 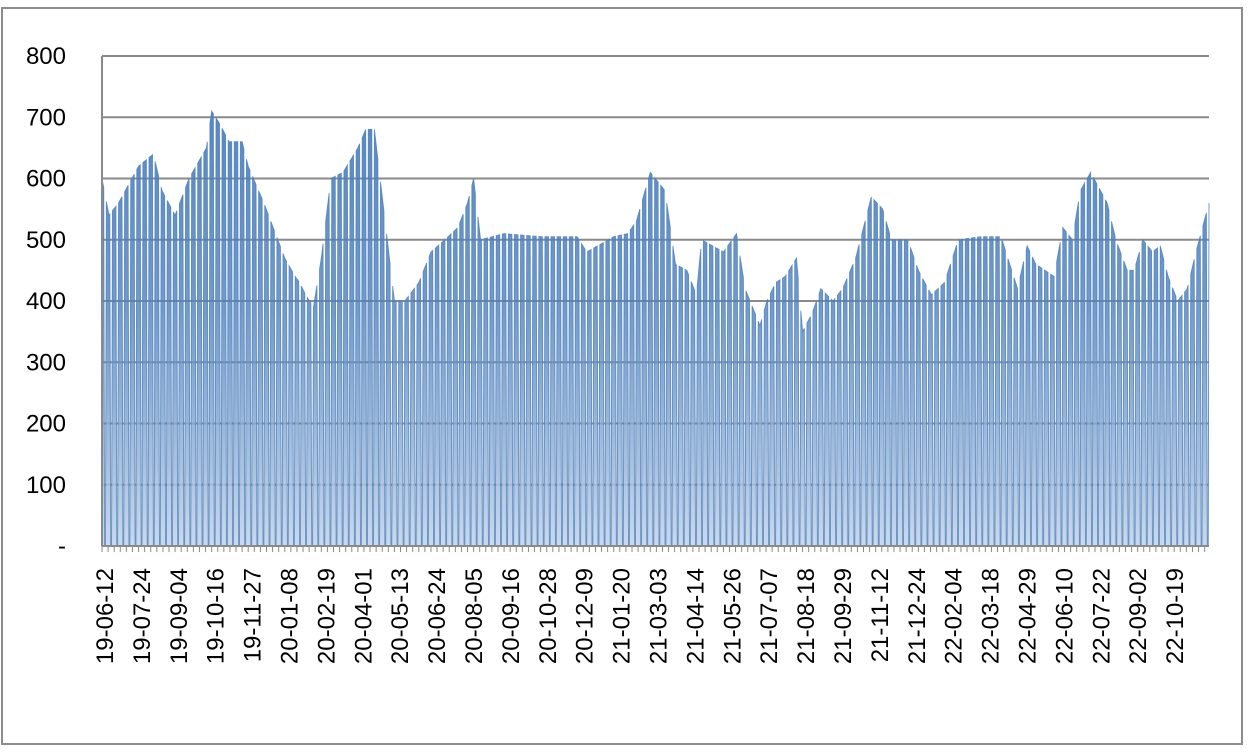 What do you see at coordinates (400, 616) in the screenshot?
I see `x-tick-label: 20-05-13` at bounding box center [400, 616].